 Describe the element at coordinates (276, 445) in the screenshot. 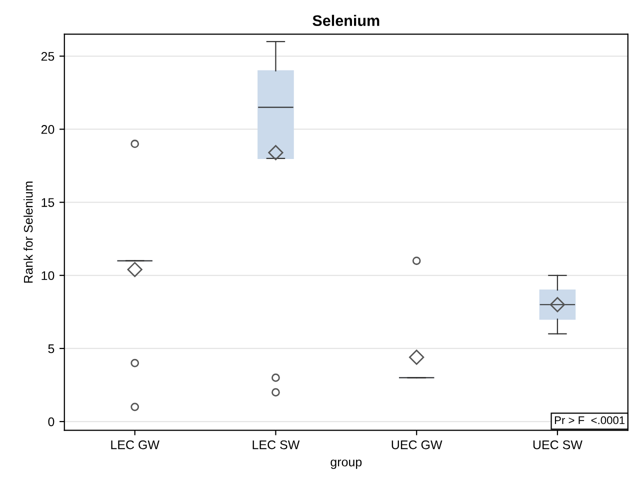

I see `x-tick-label: LEC SW` at that location.